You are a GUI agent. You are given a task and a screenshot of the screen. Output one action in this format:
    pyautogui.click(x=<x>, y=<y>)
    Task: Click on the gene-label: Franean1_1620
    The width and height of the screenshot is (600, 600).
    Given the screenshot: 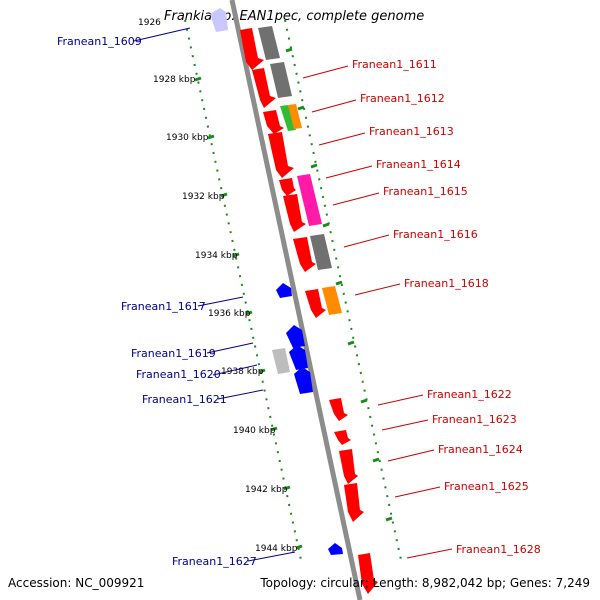 What is the action you would take?
    pyautogui.click(x=178, y=374)
    